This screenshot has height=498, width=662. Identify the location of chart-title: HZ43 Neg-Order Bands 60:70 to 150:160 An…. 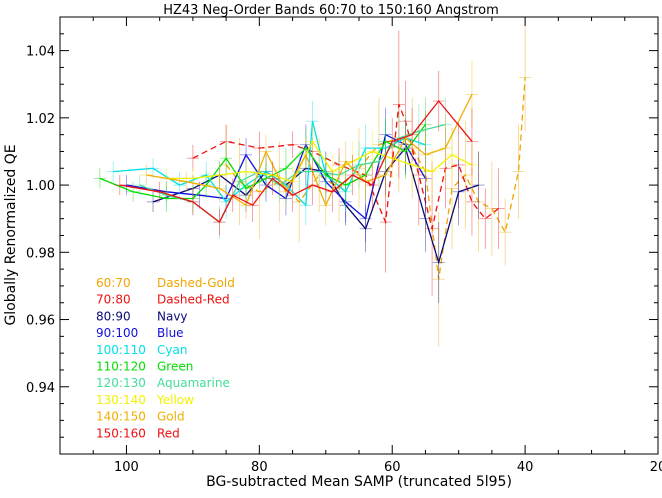
(331, 10).